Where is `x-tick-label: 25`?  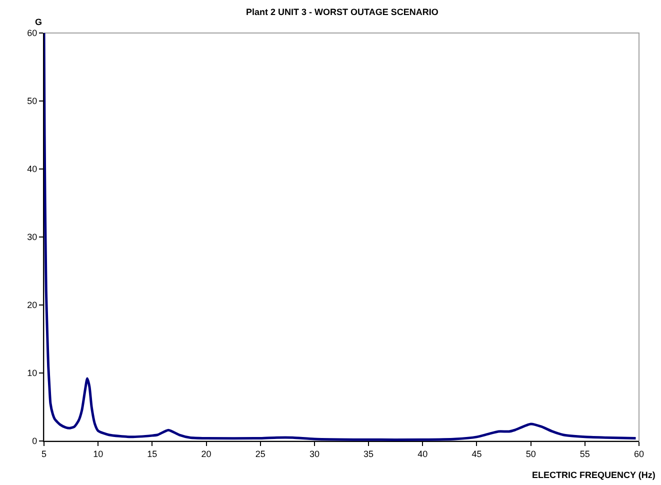
x-tick-label: 25 is located at coordinates (260, 453).